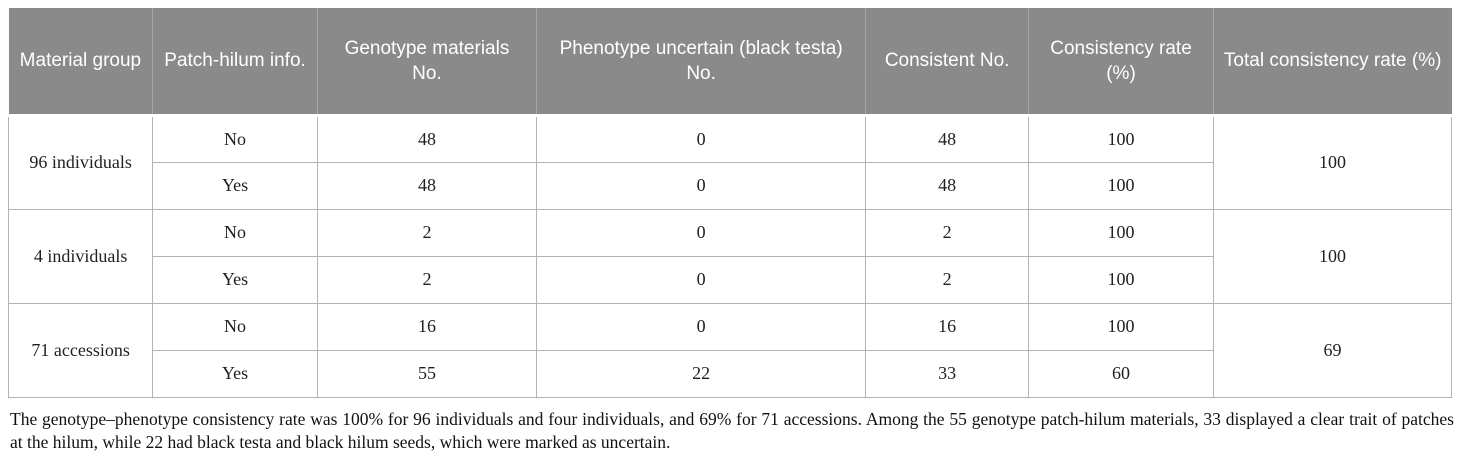 The height and width of the screenshot is (469, 1460). What do you see at coordinates (701, 373) in the screenshot?
I see `phenotype-uncertain-no-cell: 22` at bounding box center [701, 373].